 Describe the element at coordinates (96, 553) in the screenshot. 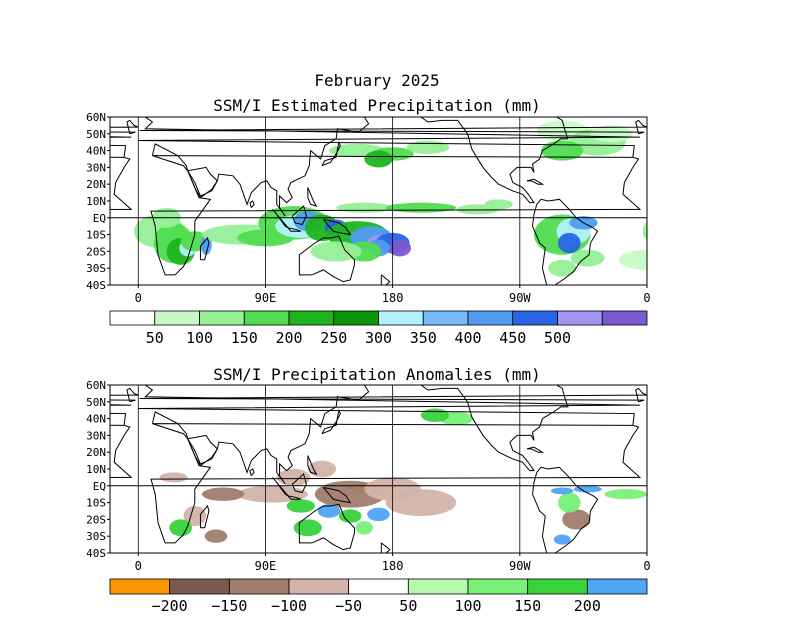

I see `lat-label: 40S` at that location.